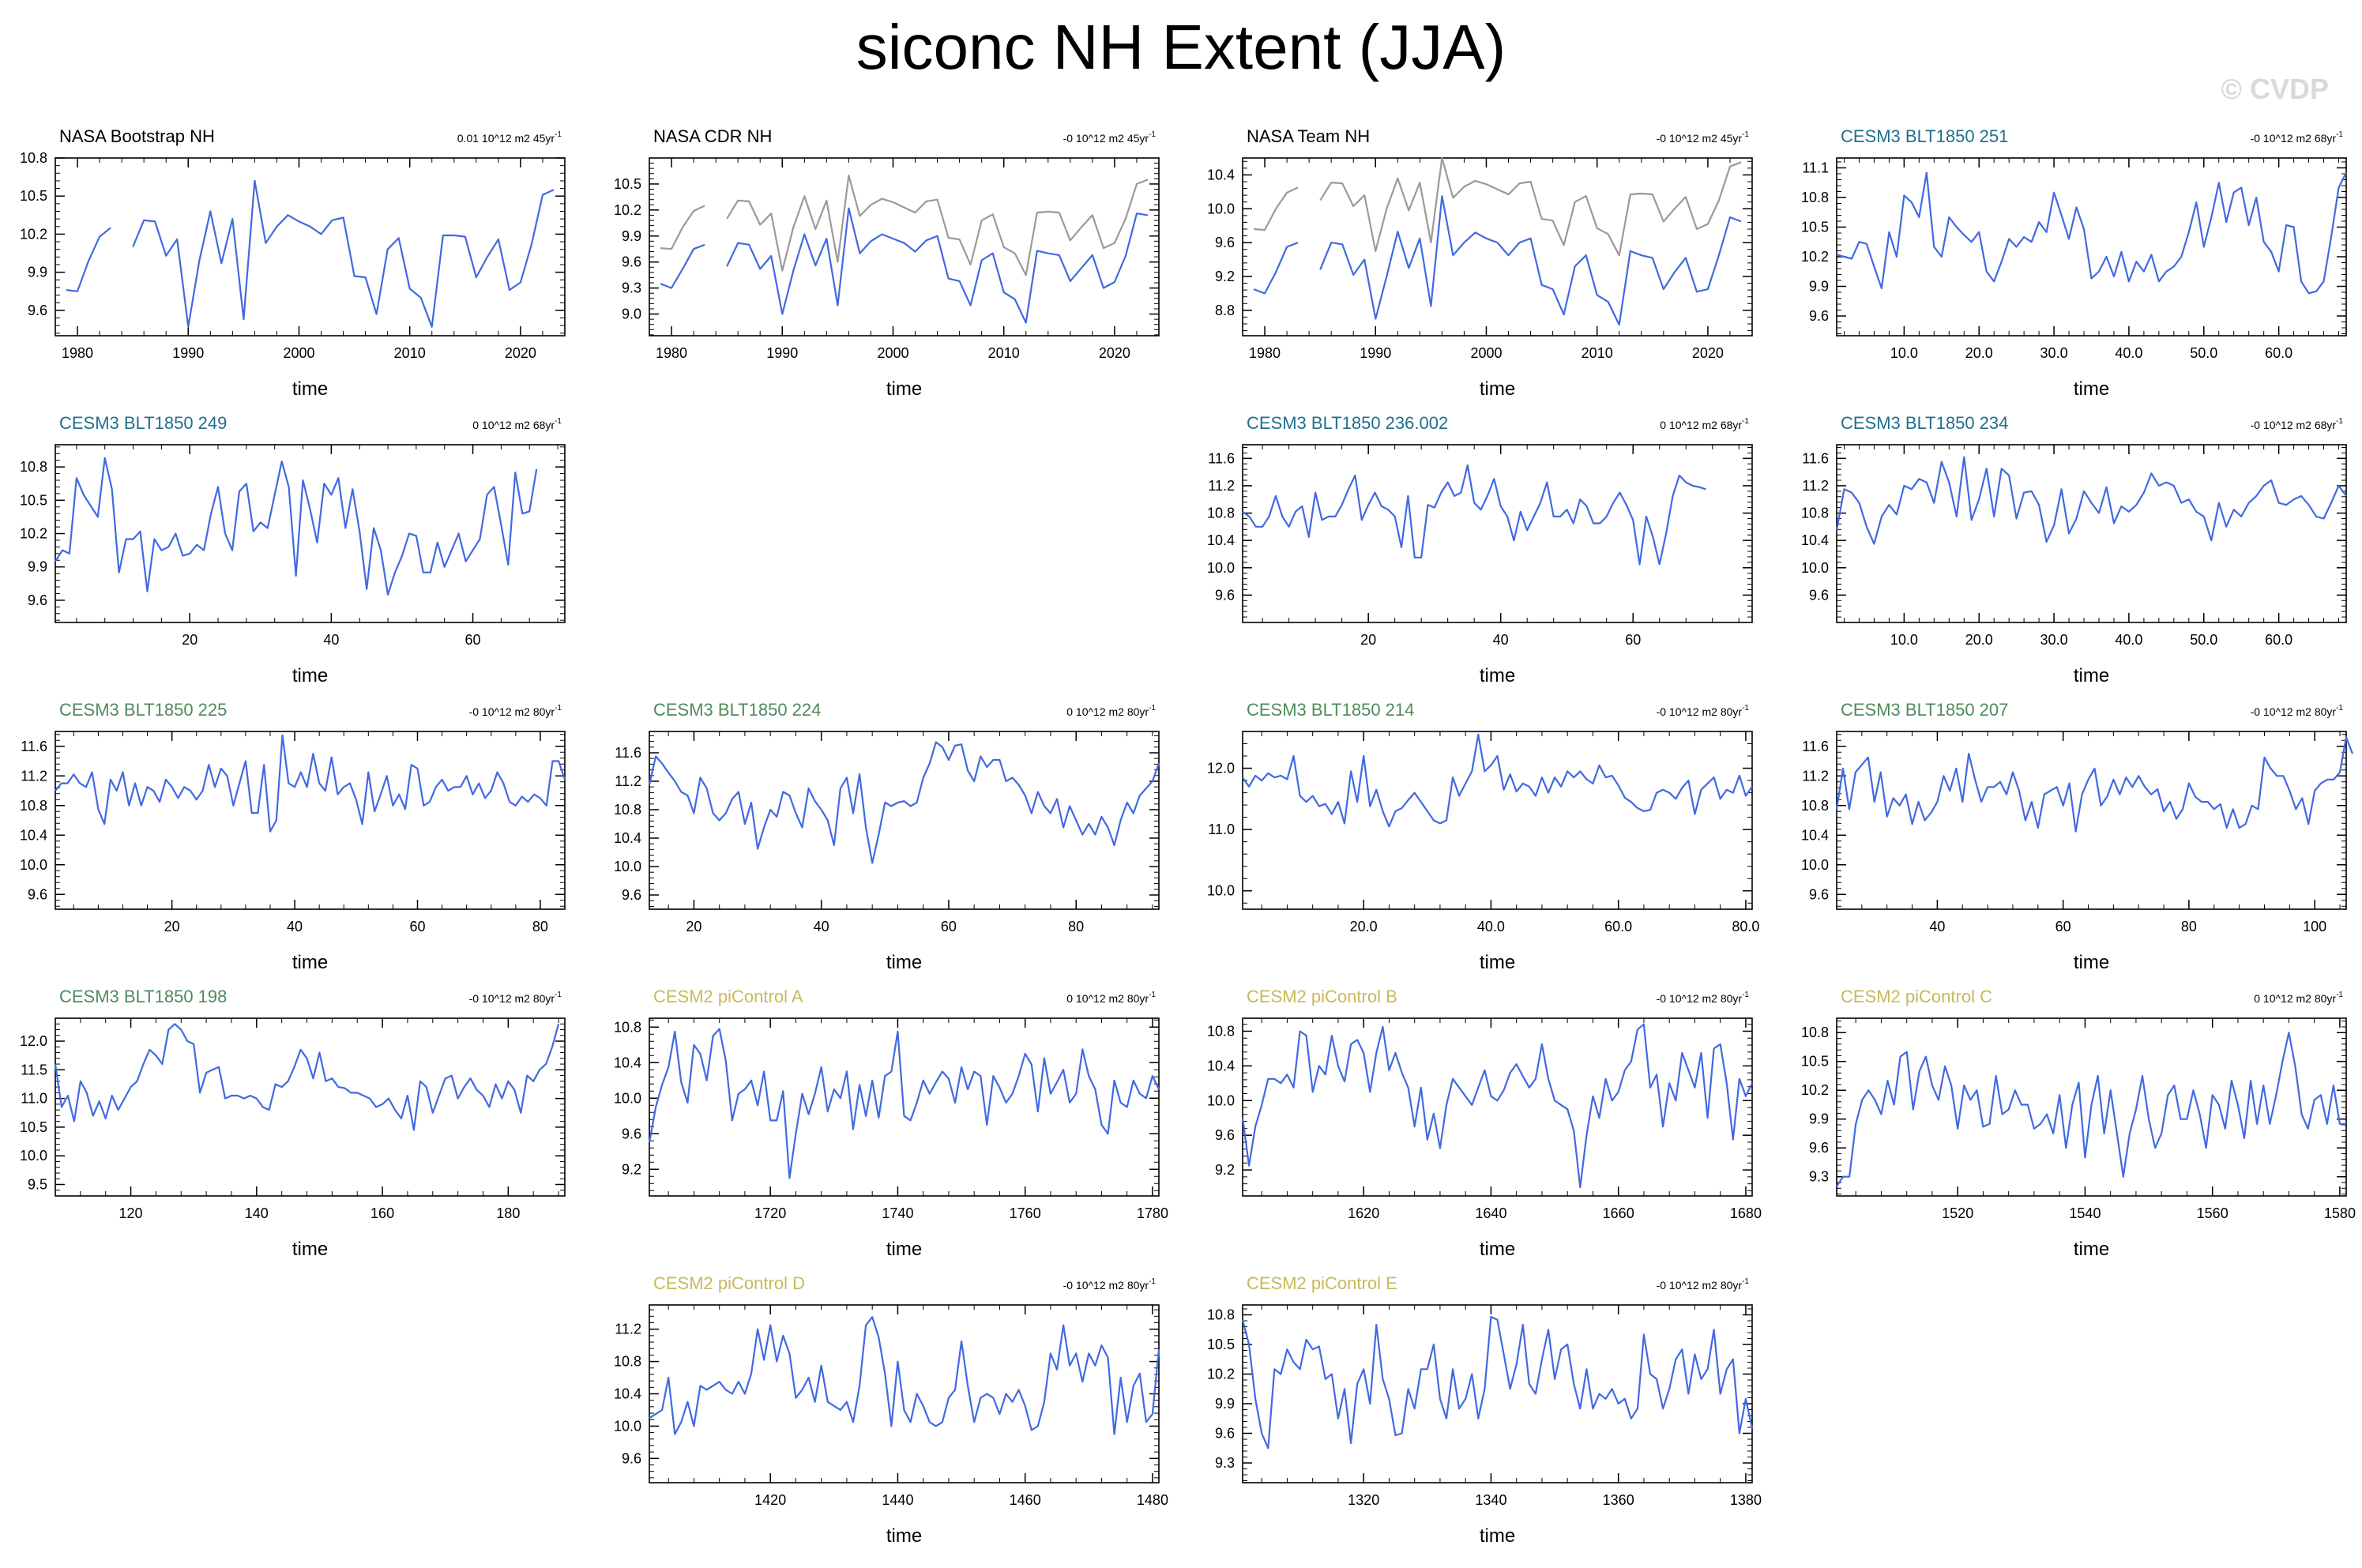  Describe the element at coordinates (1225, 310) in the screenshot. I see `y-tick-label: 8.8` at that location.